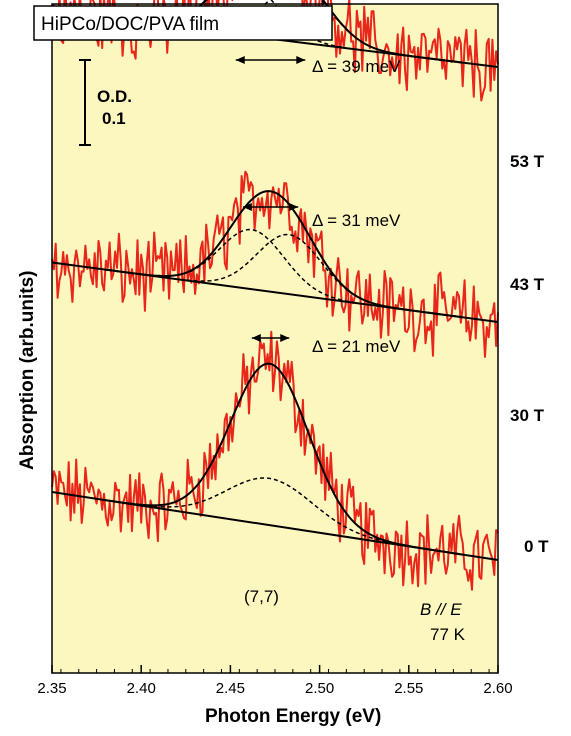 The height and width of the screenshot is (736, 571). I want to click on splitting-arrows, so click(270, 199).